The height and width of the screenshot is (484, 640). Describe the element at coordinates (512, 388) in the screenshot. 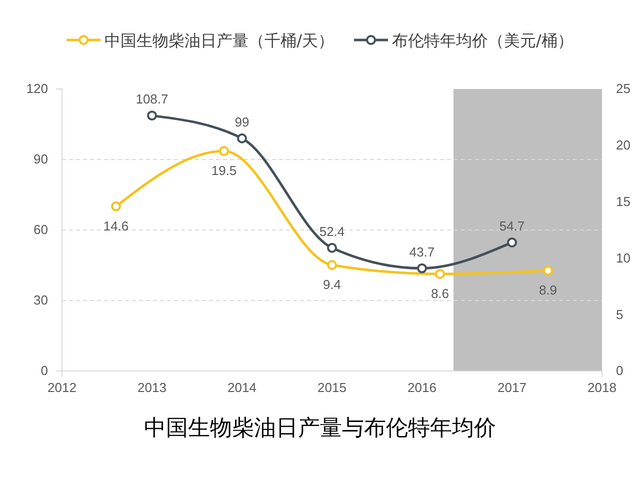

I see `x-tick-label: 2017` at that location.